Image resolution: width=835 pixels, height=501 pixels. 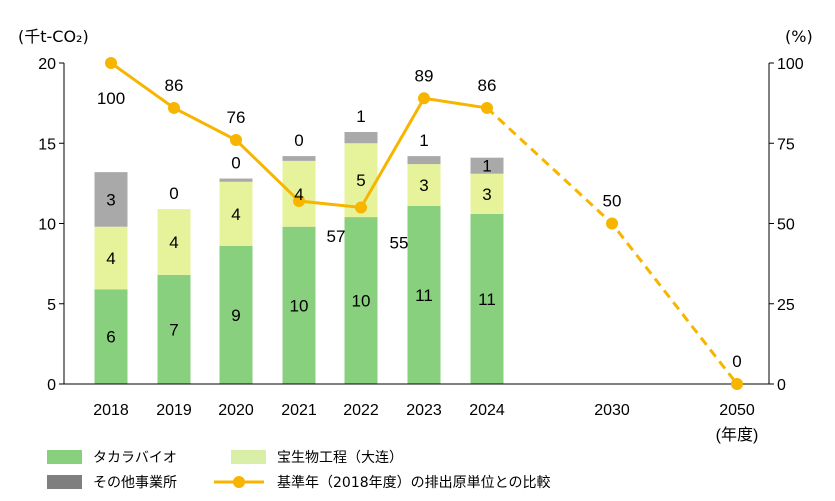 I want to click on legend-label-takara-bio: タカラバイオ, so click(x=135, y=458).